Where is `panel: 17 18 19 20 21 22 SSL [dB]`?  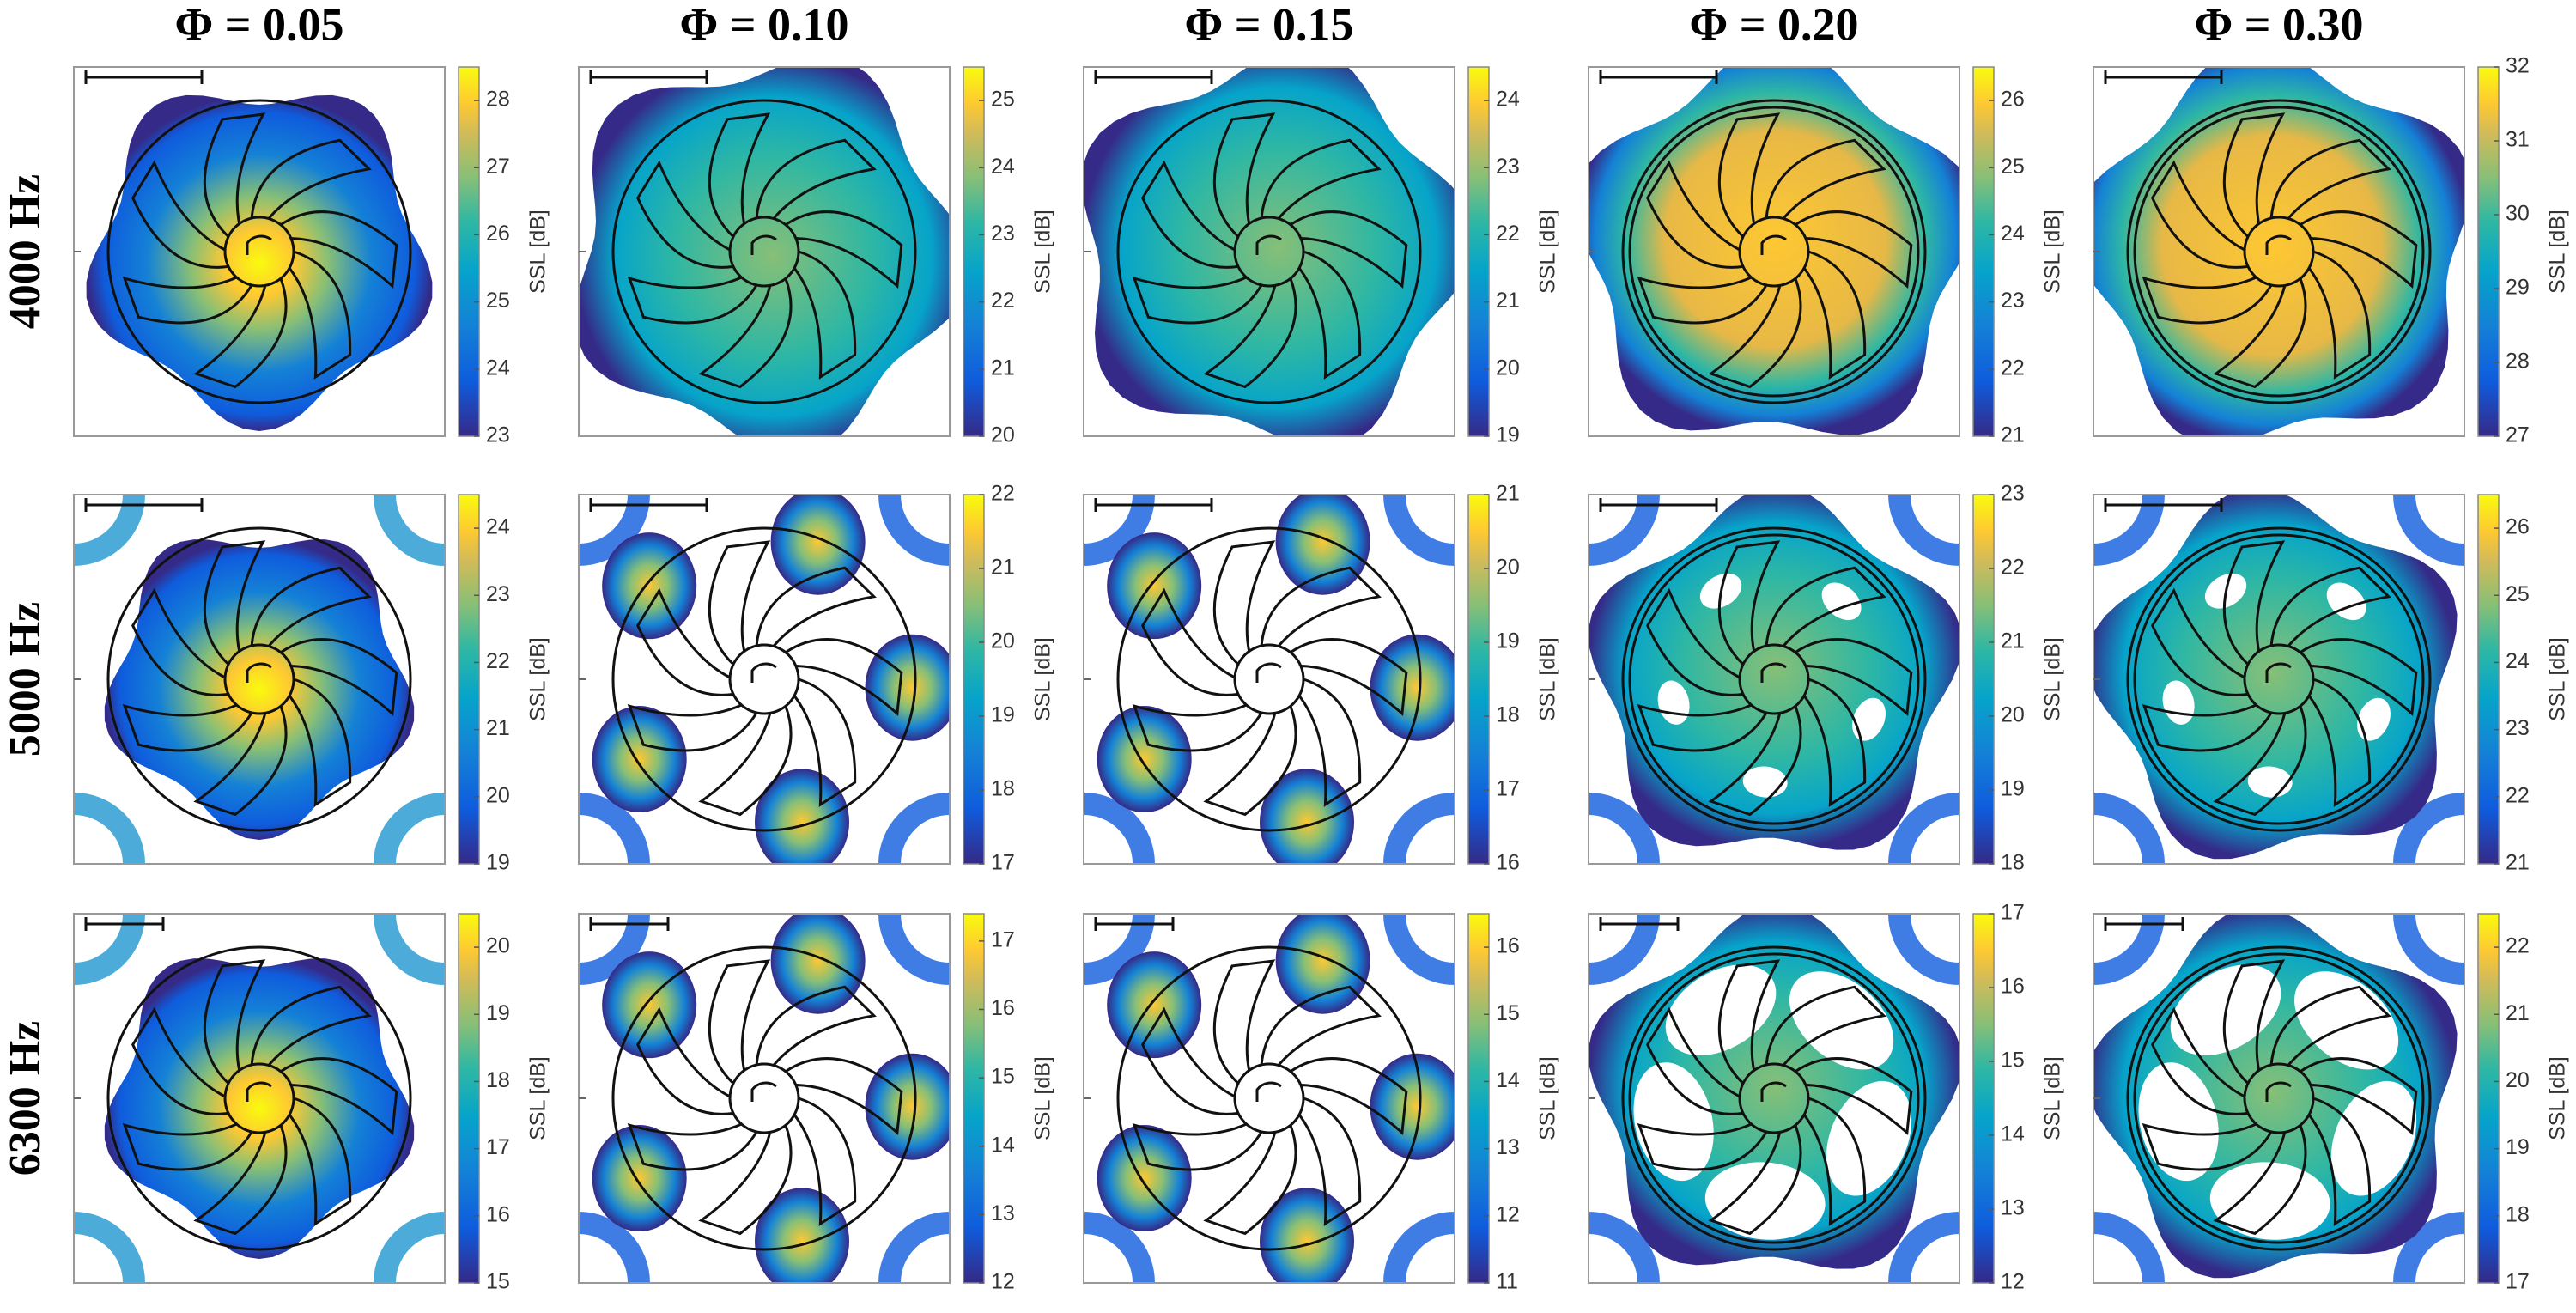 panel: 17 18 19 20 21 22 SSL [dB] is located at coordinates (2331, 1103).